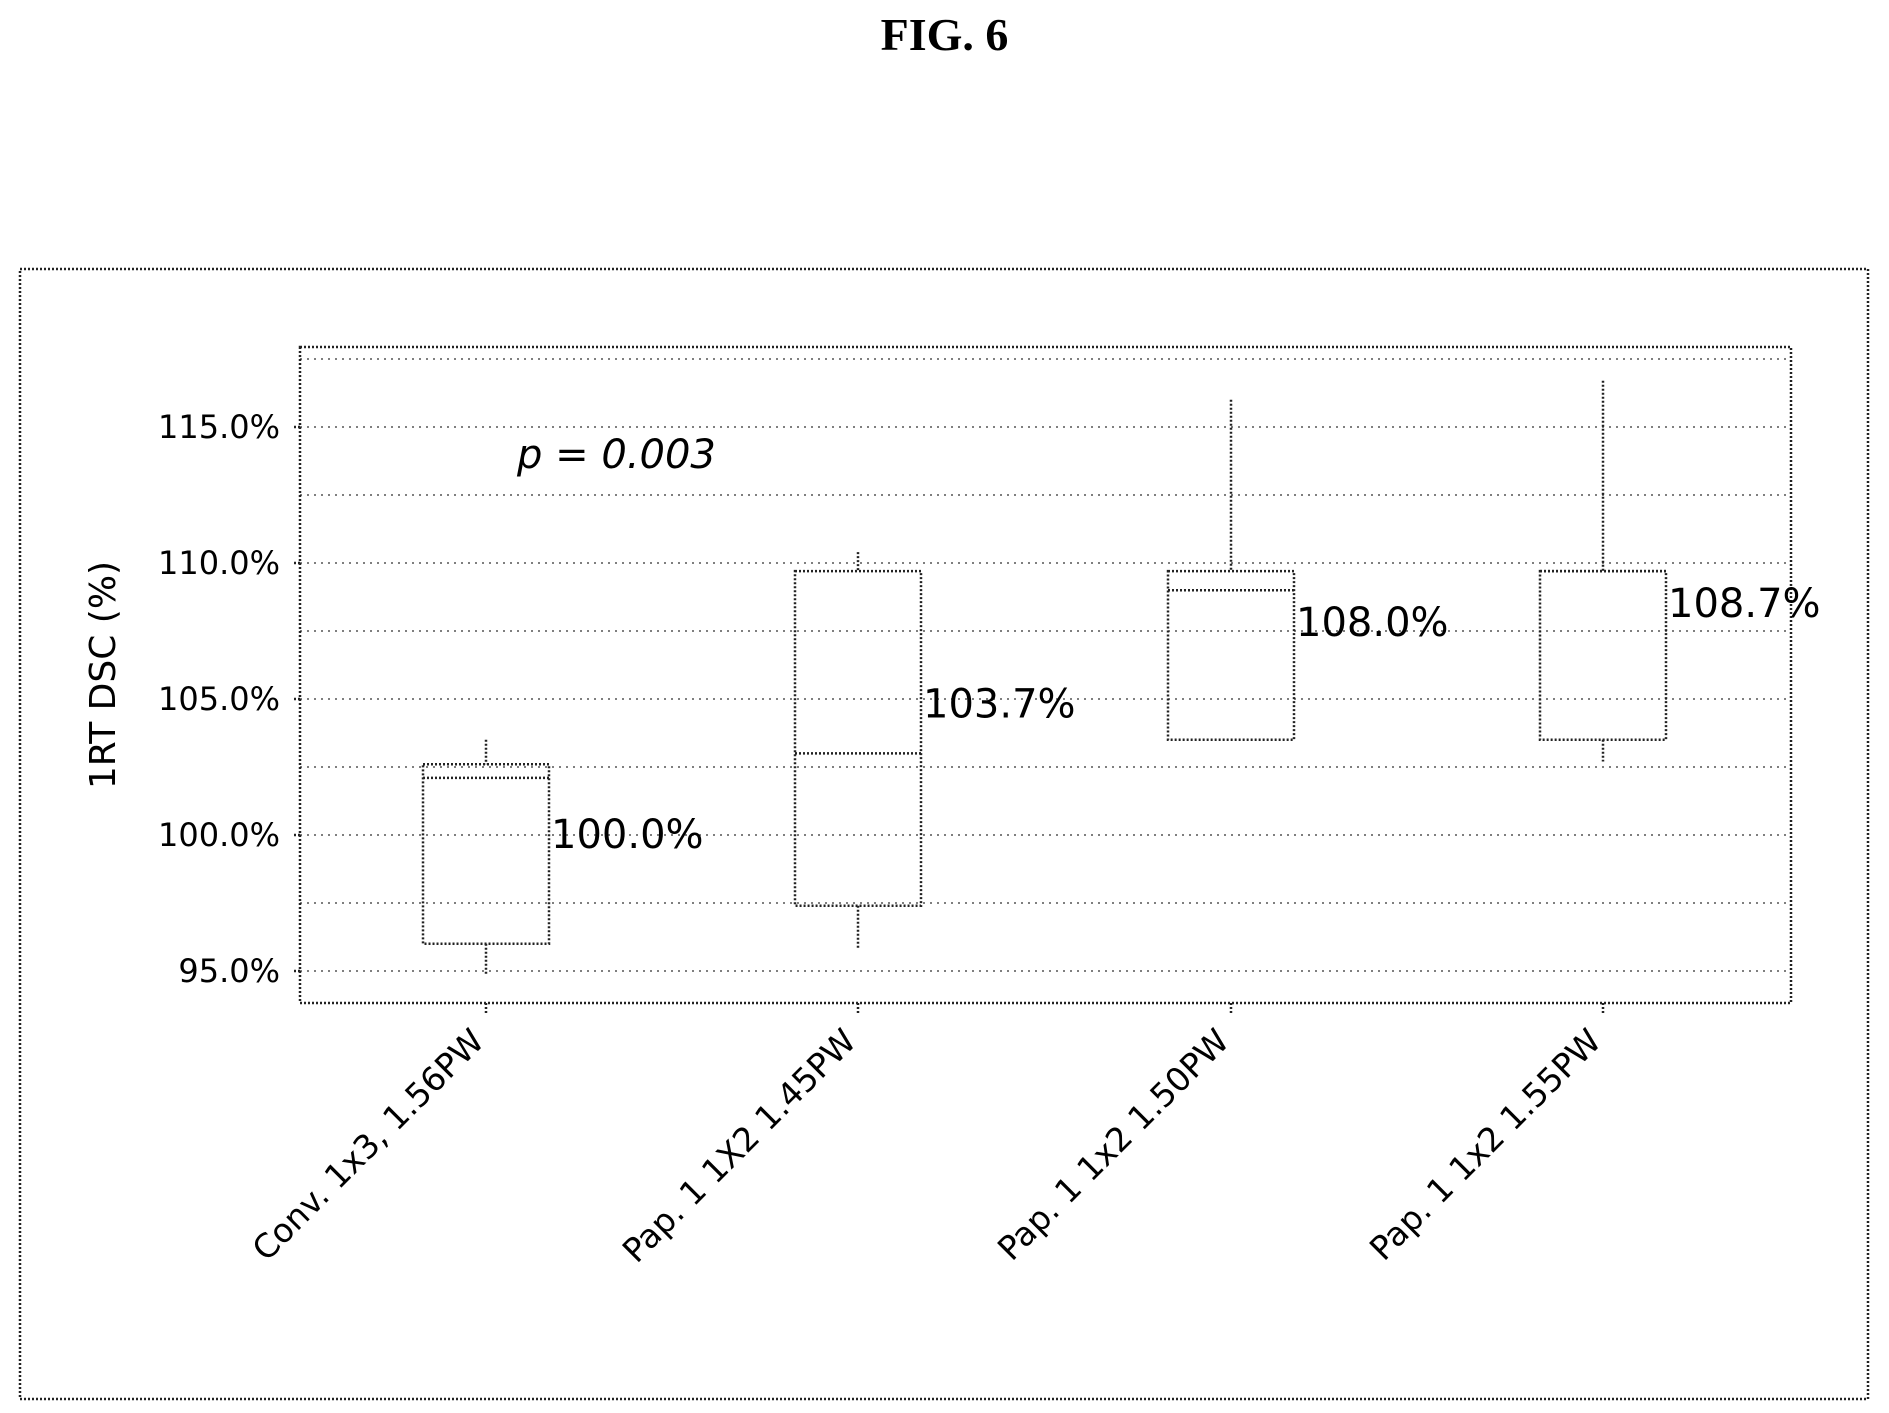 This screenshot has height=1413, width=1889. Describe the element at coordinates (627, 835) in the screenshot. I see `box-value-label: 100.0%` at that location.